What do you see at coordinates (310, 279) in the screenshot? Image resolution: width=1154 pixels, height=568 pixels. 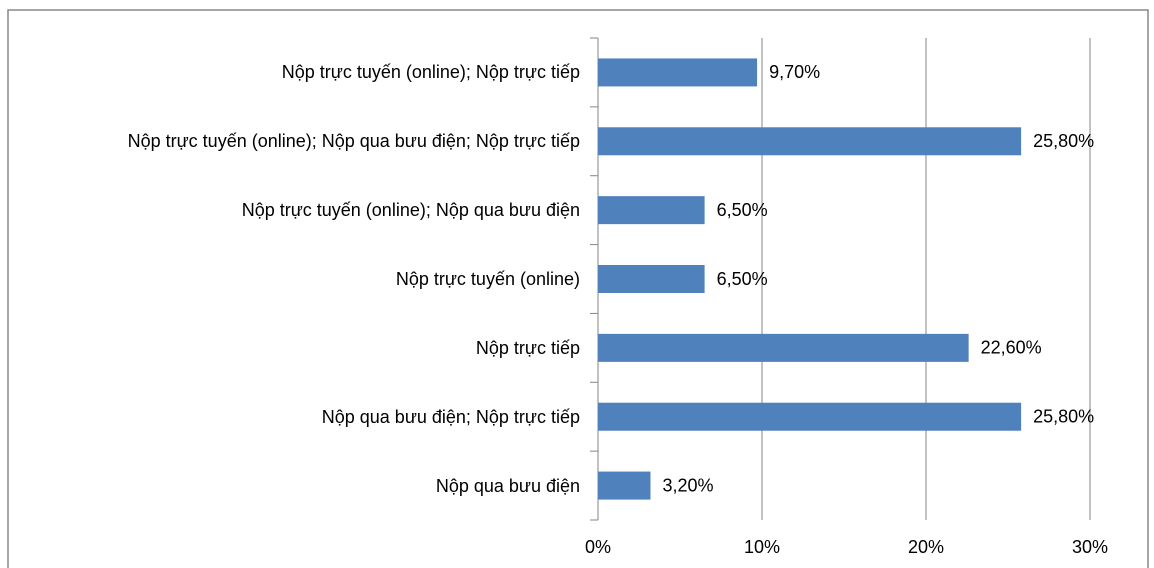 I see `category-label: Nộp trực tuyến (online)` at bounding box center [310, 279].